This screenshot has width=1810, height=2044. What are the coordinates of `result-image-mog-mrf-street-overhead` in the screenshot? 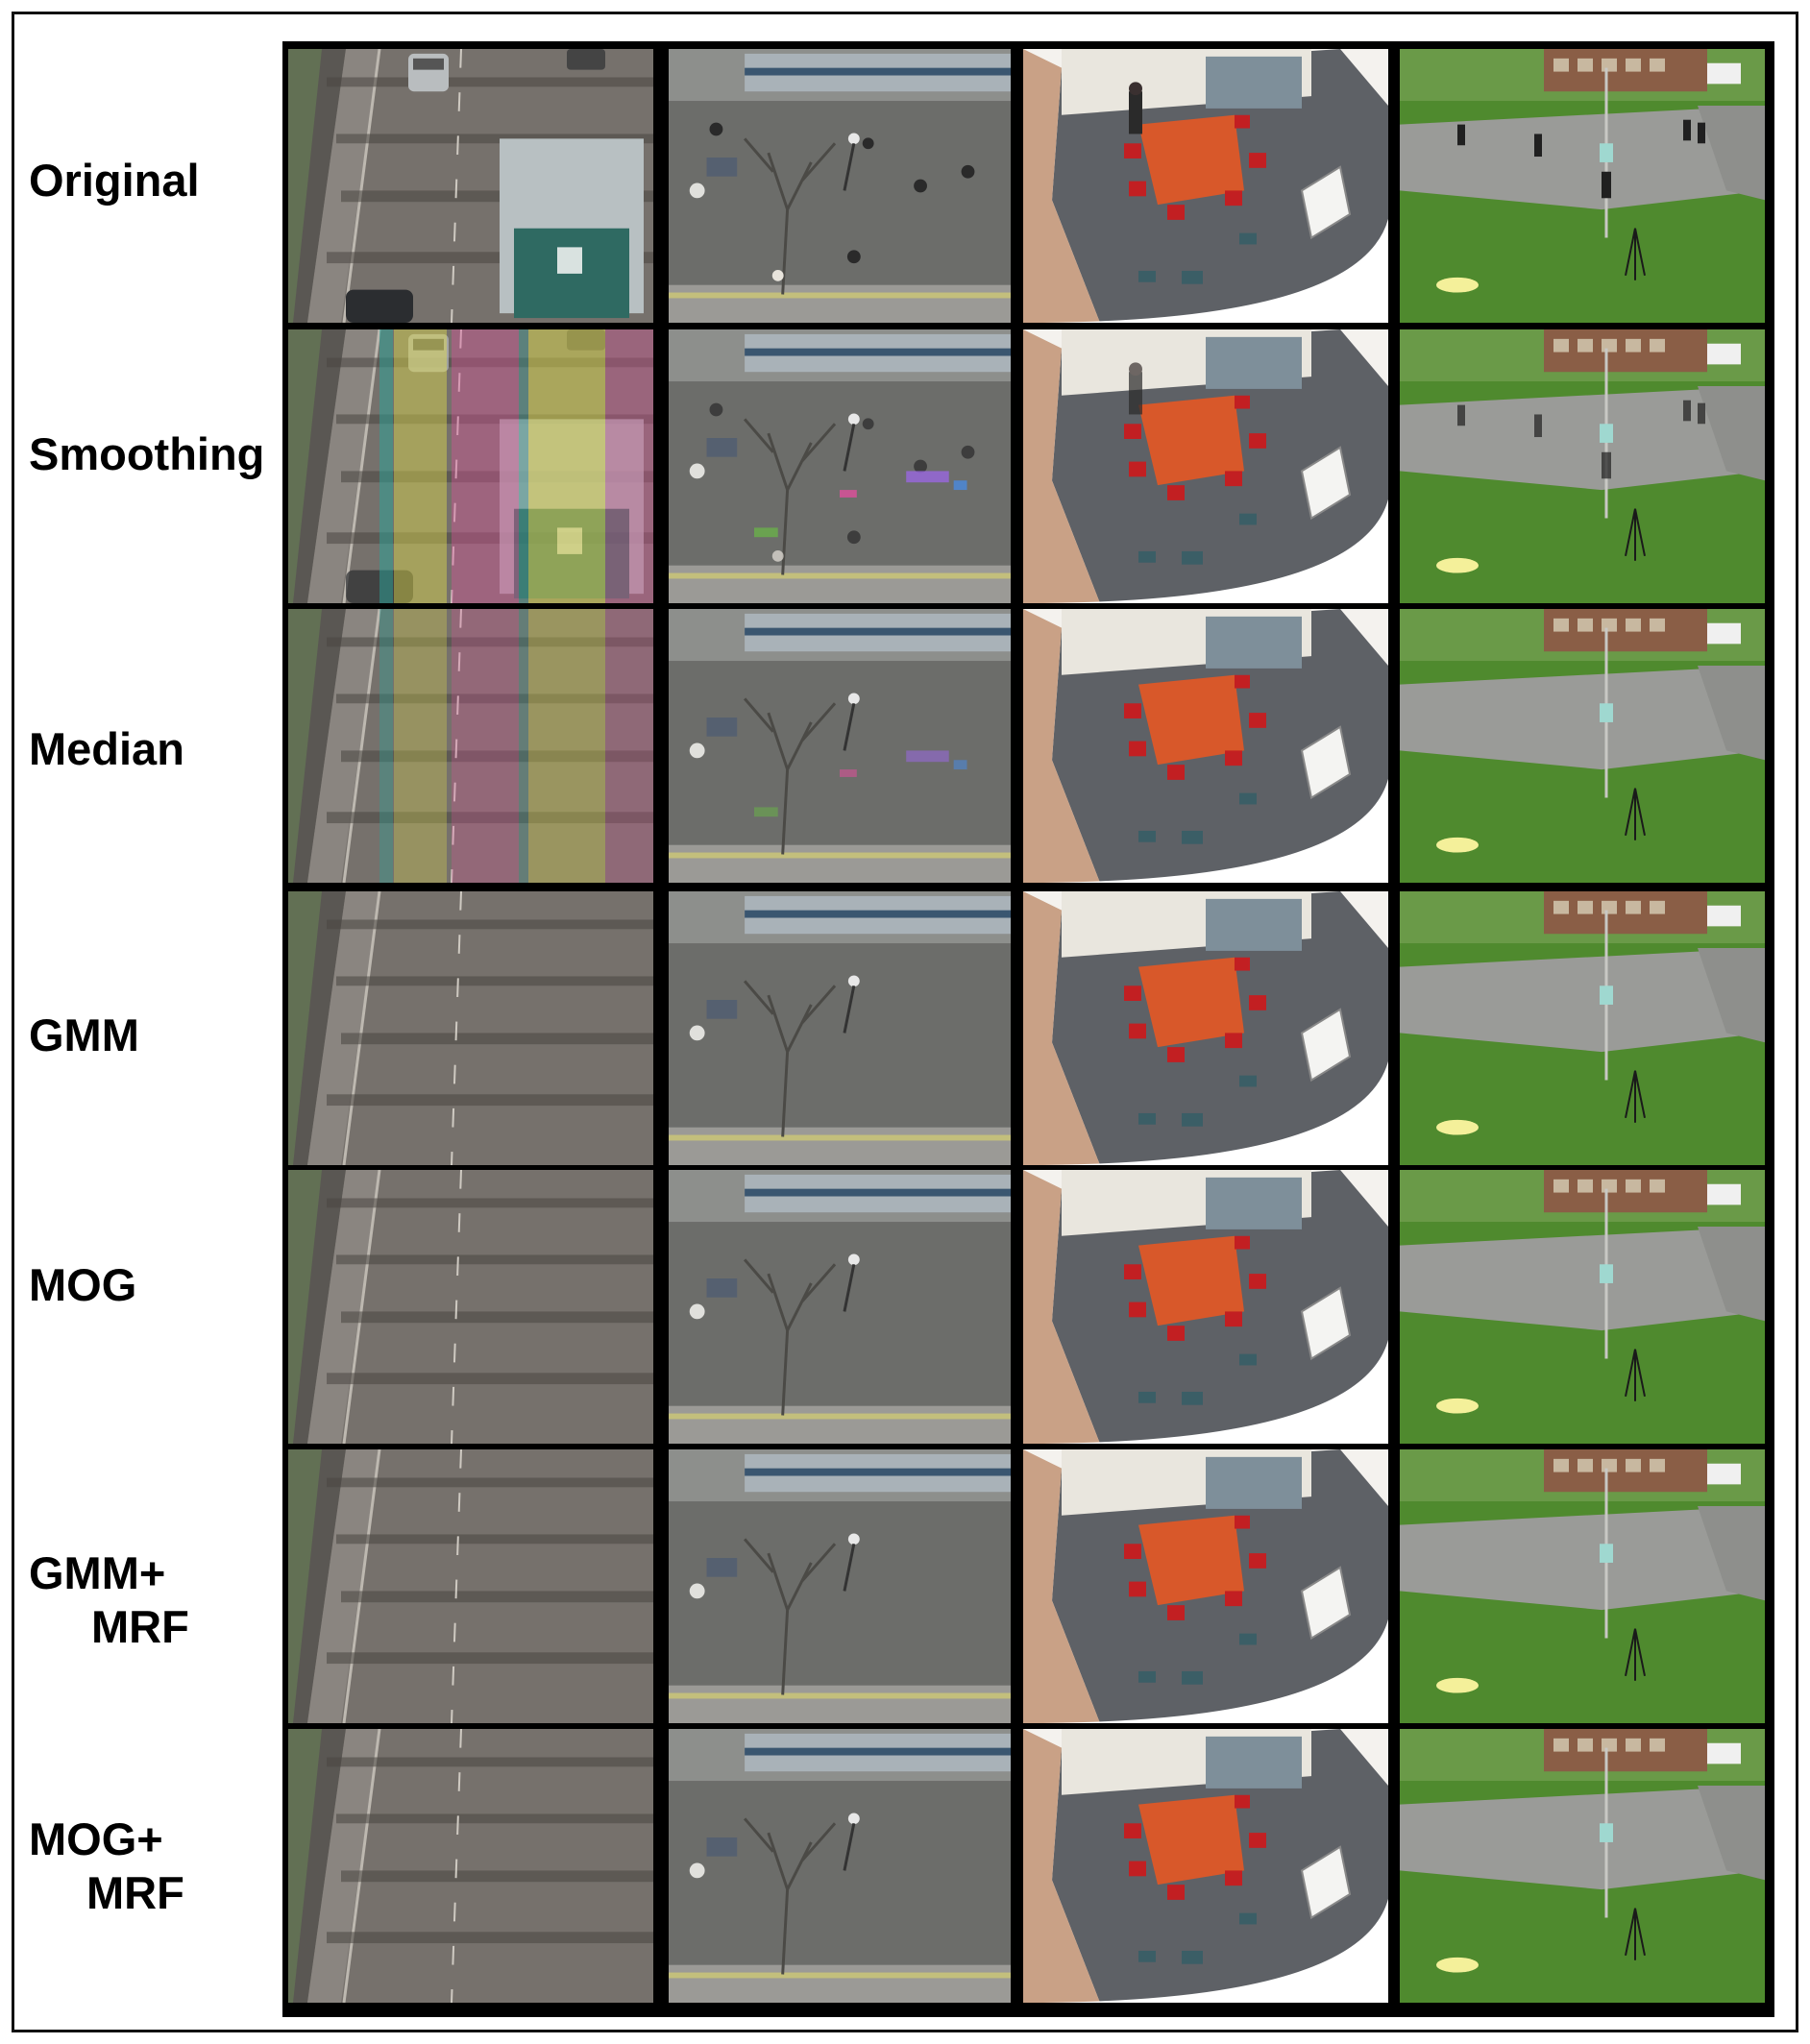 It's located at (840, 1866).